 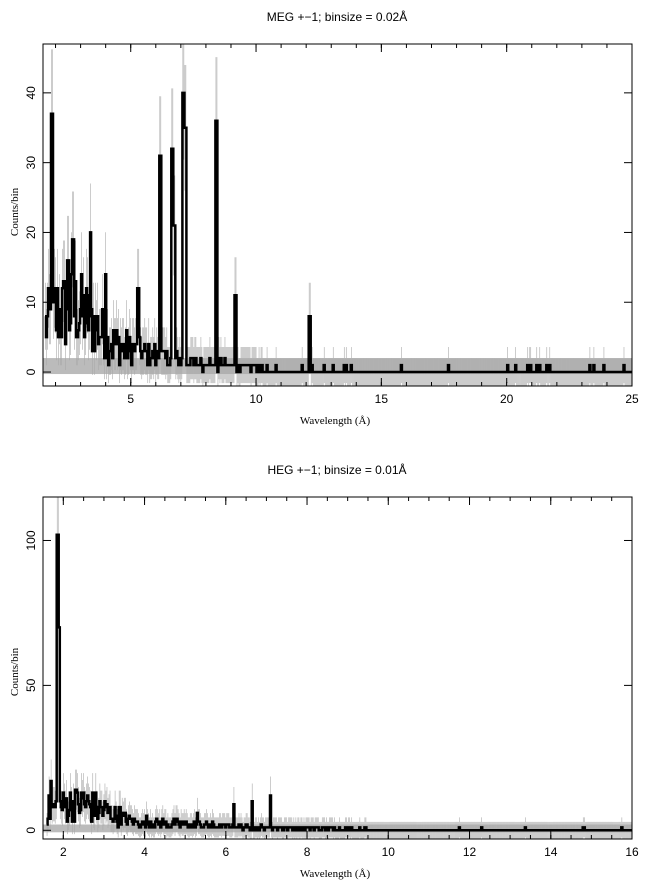 What do you see at coordinates (31, 685) in the screenshot?
I see `heg-y-tick-label: 50` at bounding box center [31, 685].